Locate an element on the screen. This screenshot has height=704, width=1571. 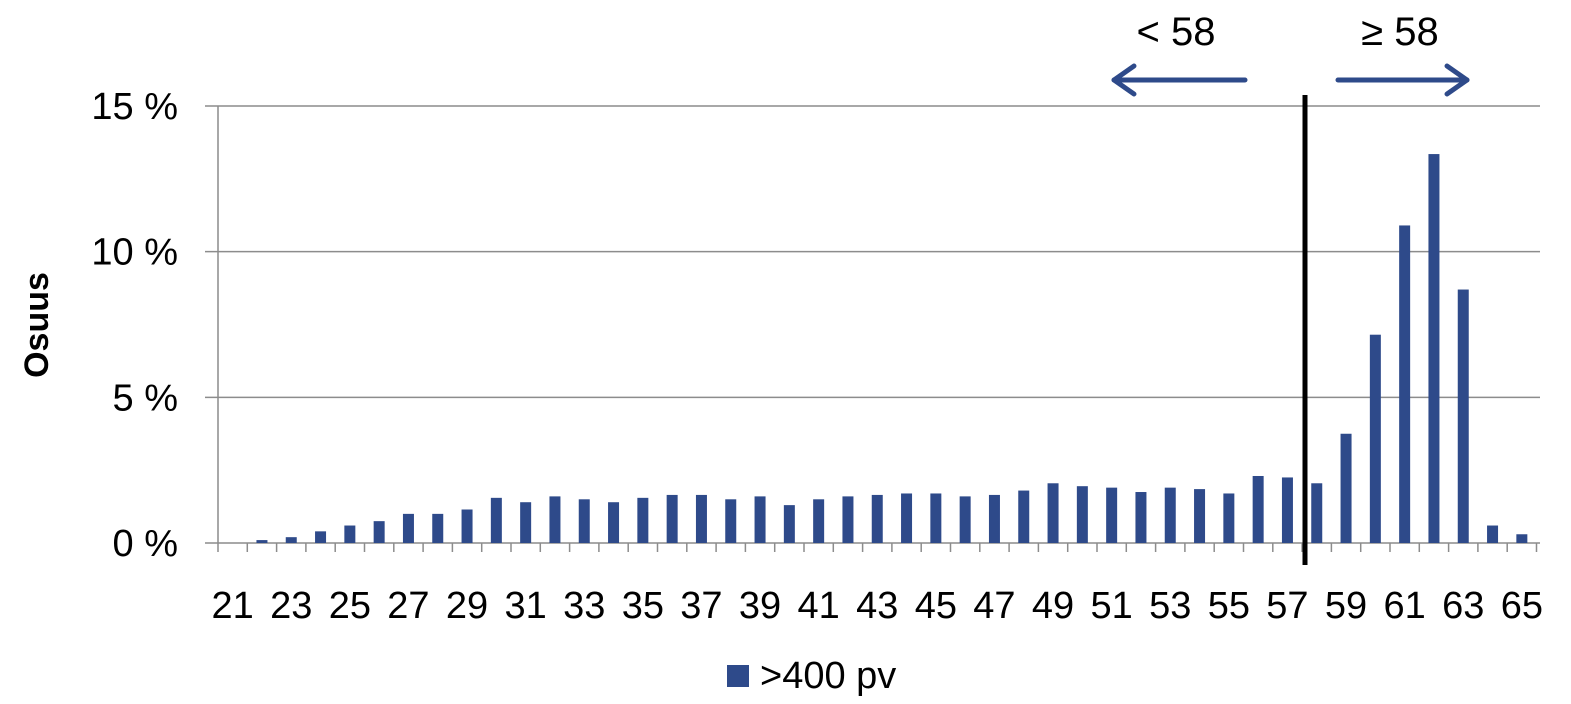
x-tick-label: 25 is located at coordinates (350, 606).